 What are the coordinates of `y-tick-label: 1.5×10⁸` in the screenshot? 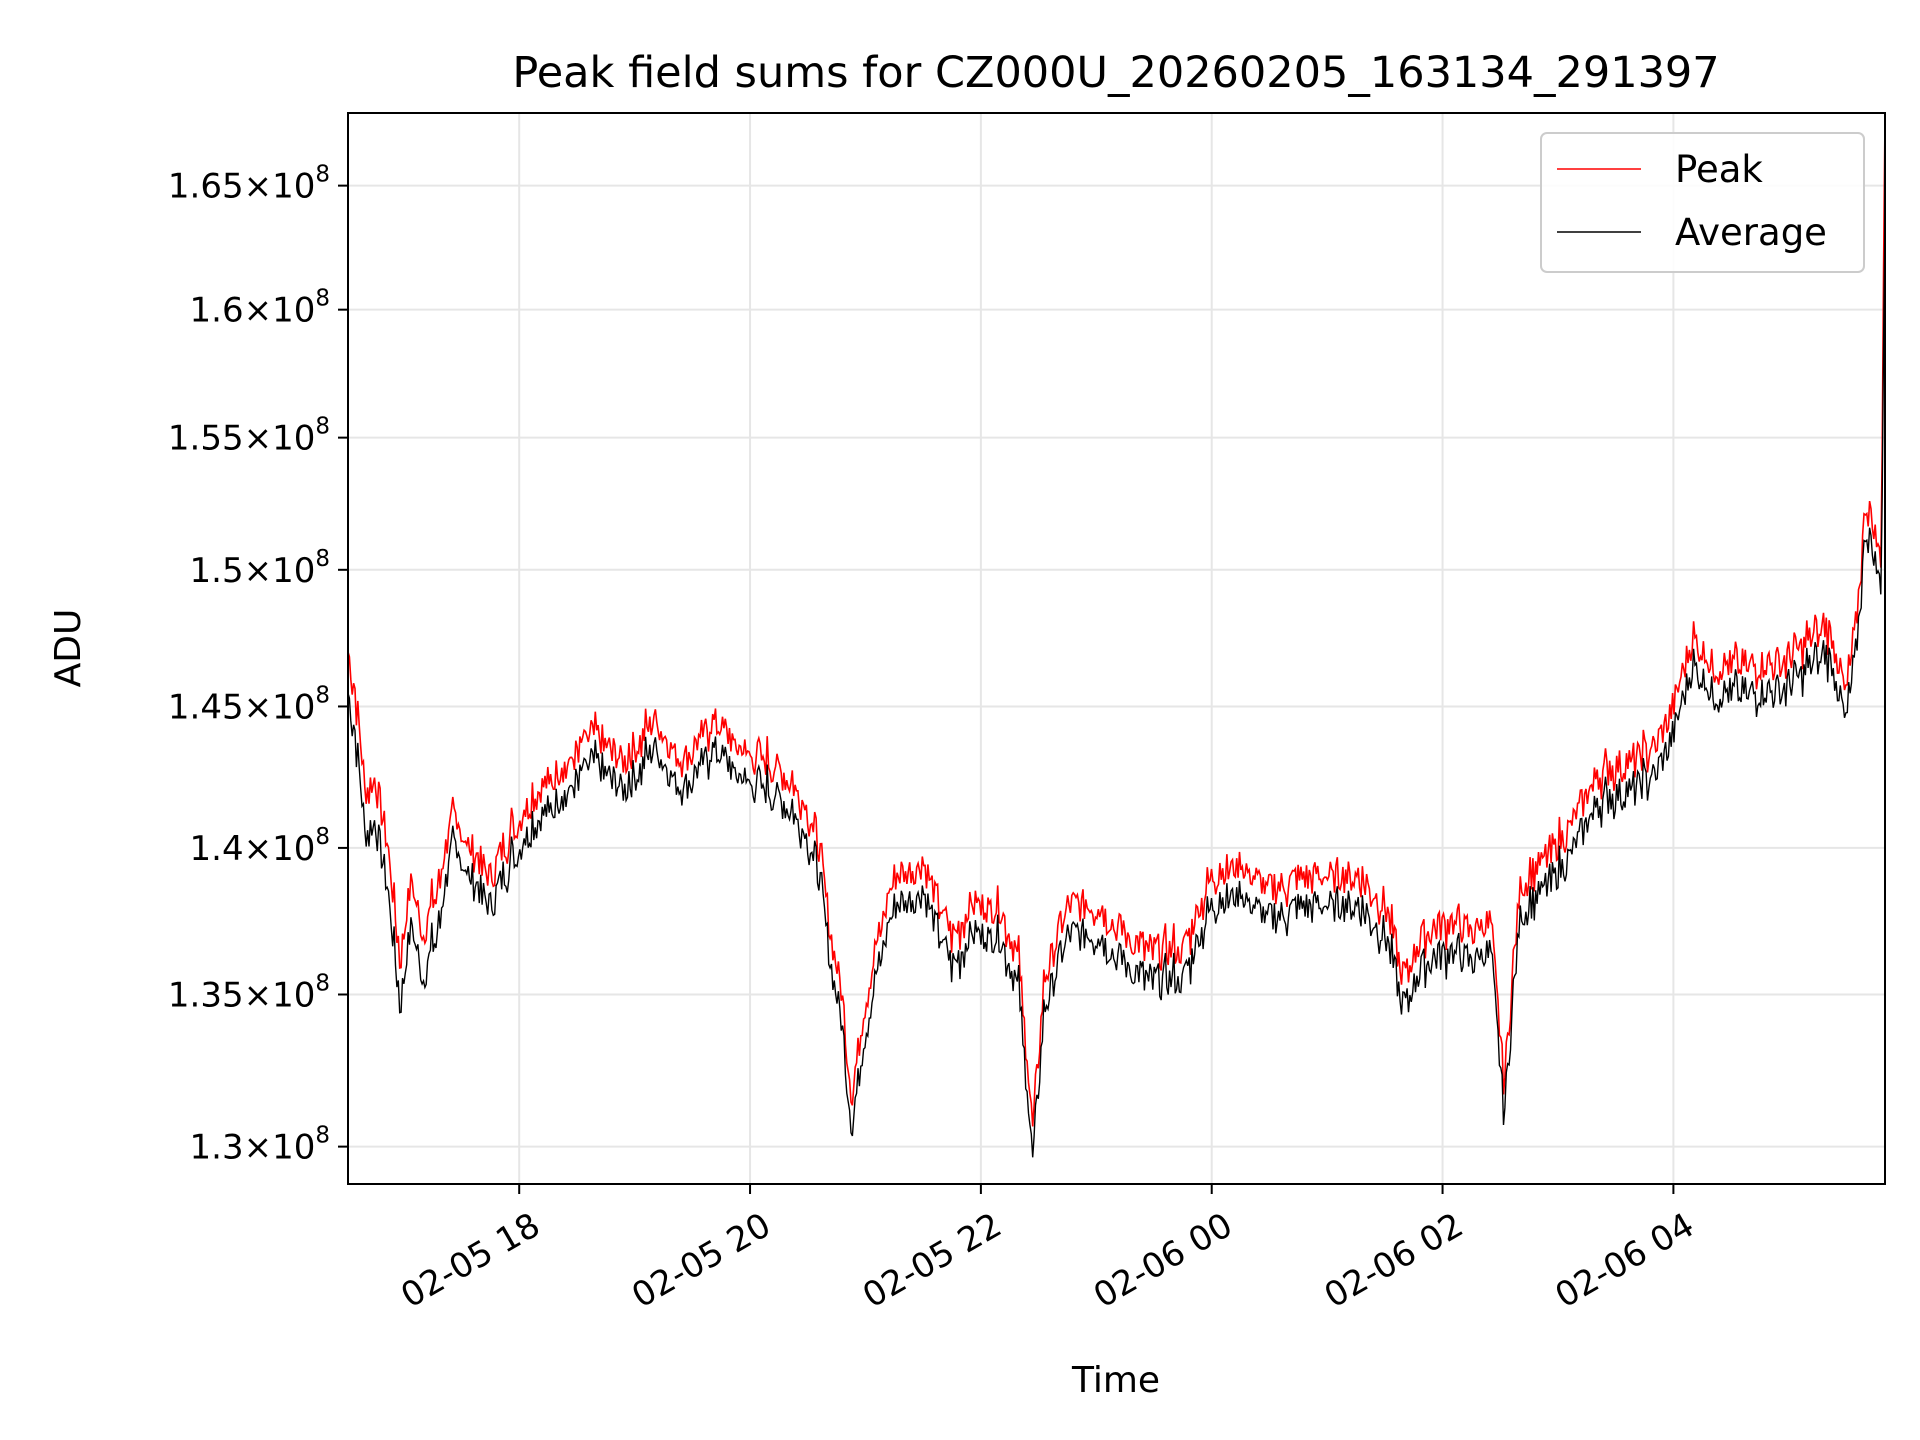 It's located at (260, 568).